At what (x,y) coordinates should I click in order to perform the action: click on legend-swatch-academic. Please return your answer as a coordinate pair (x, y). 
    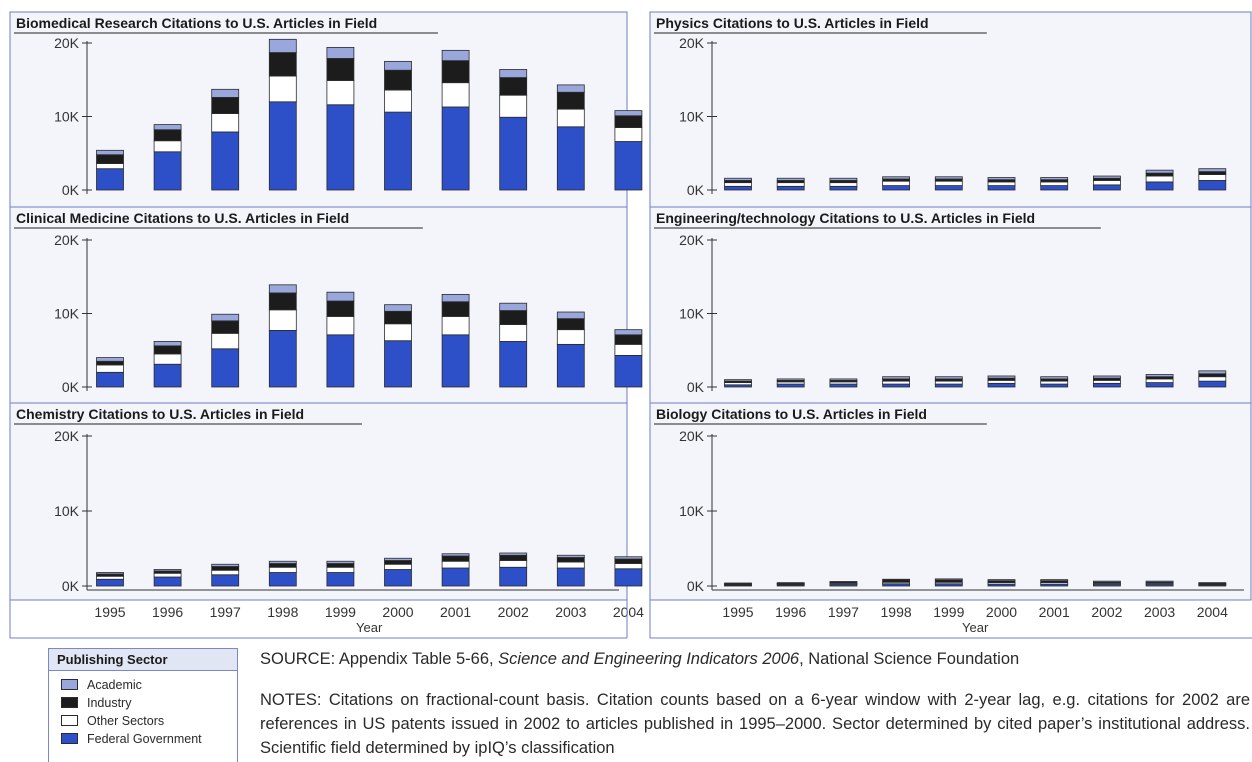
    Looking at the image, I should click on (69, 684).